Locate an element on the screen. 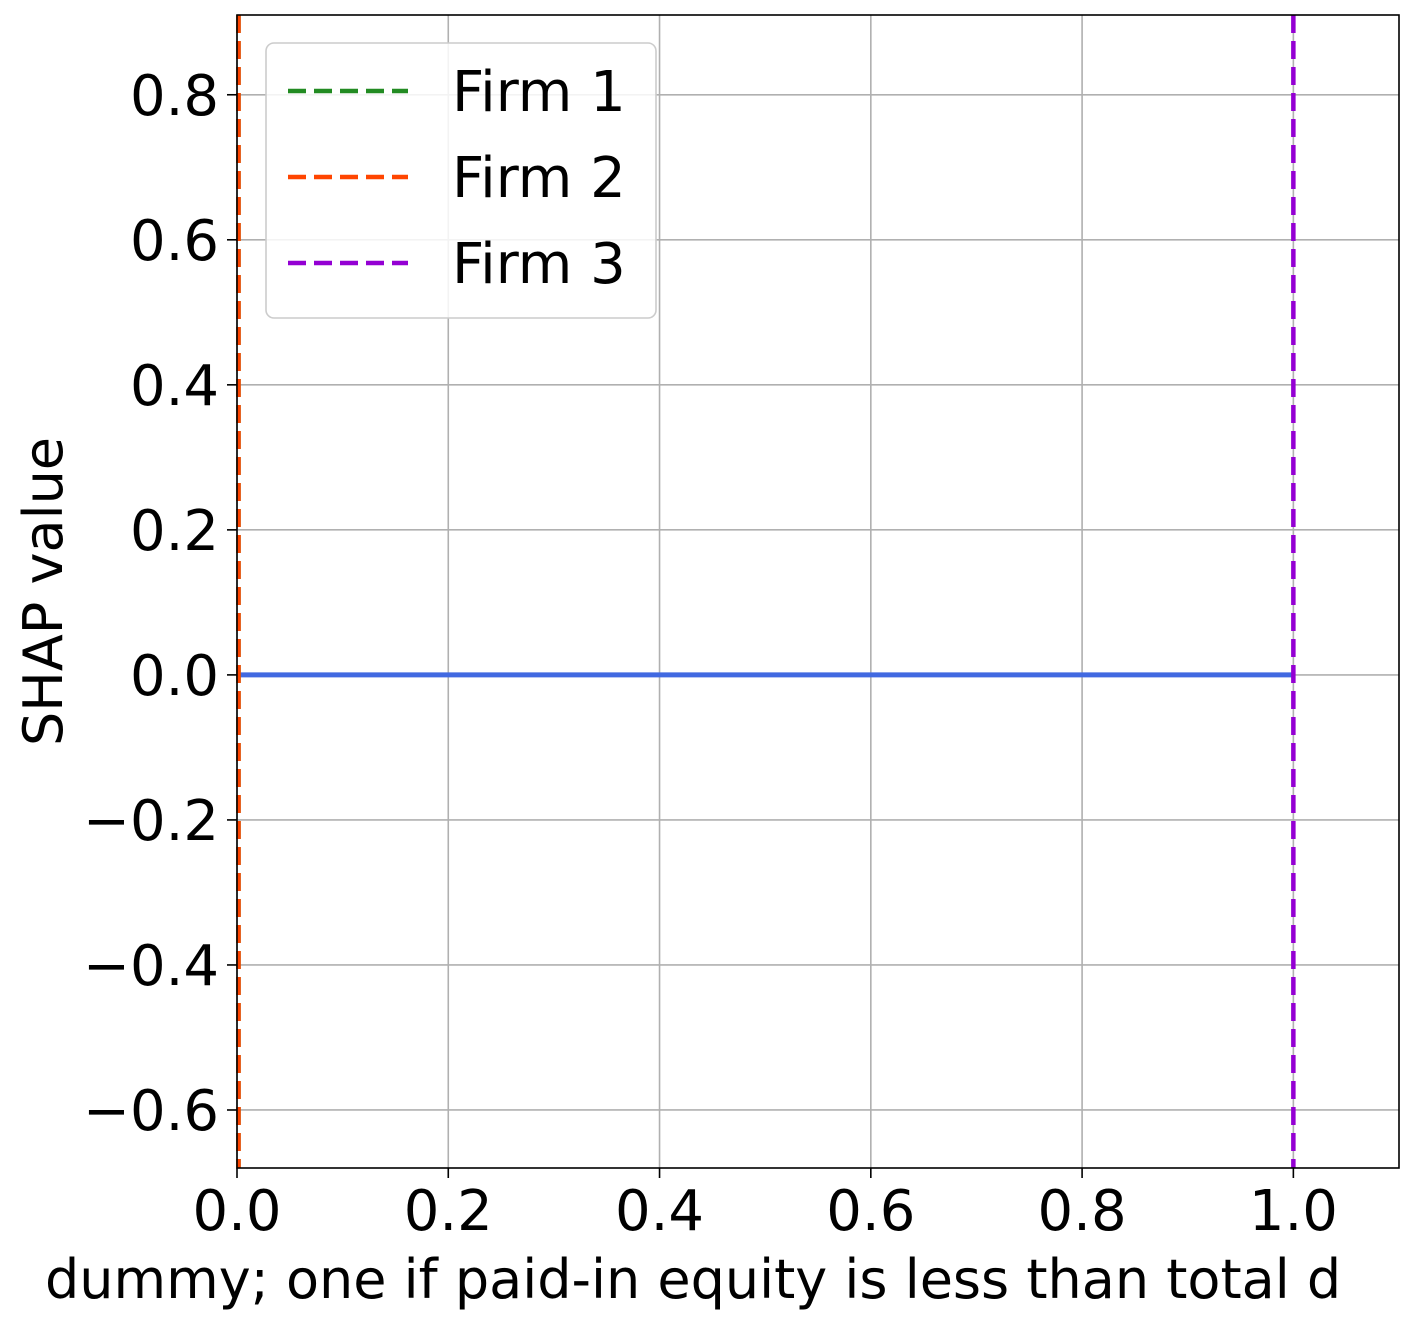 The image size is (1414, 1321). legend-label: Firm 3 is located at coordinates (539, 264).